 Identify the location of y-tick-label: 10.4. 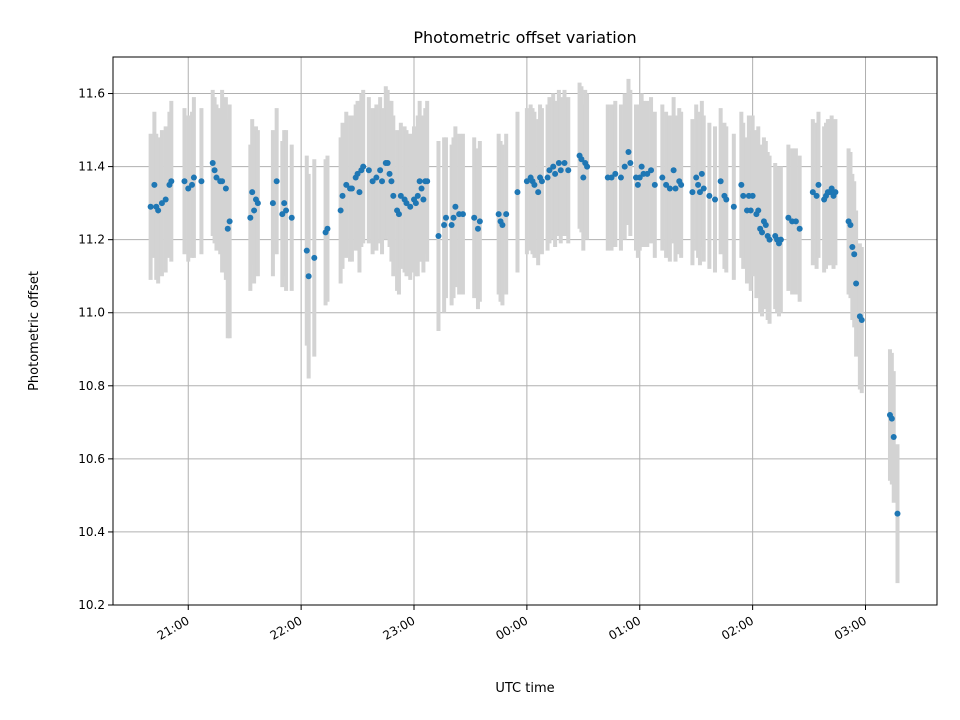
(91, 532).